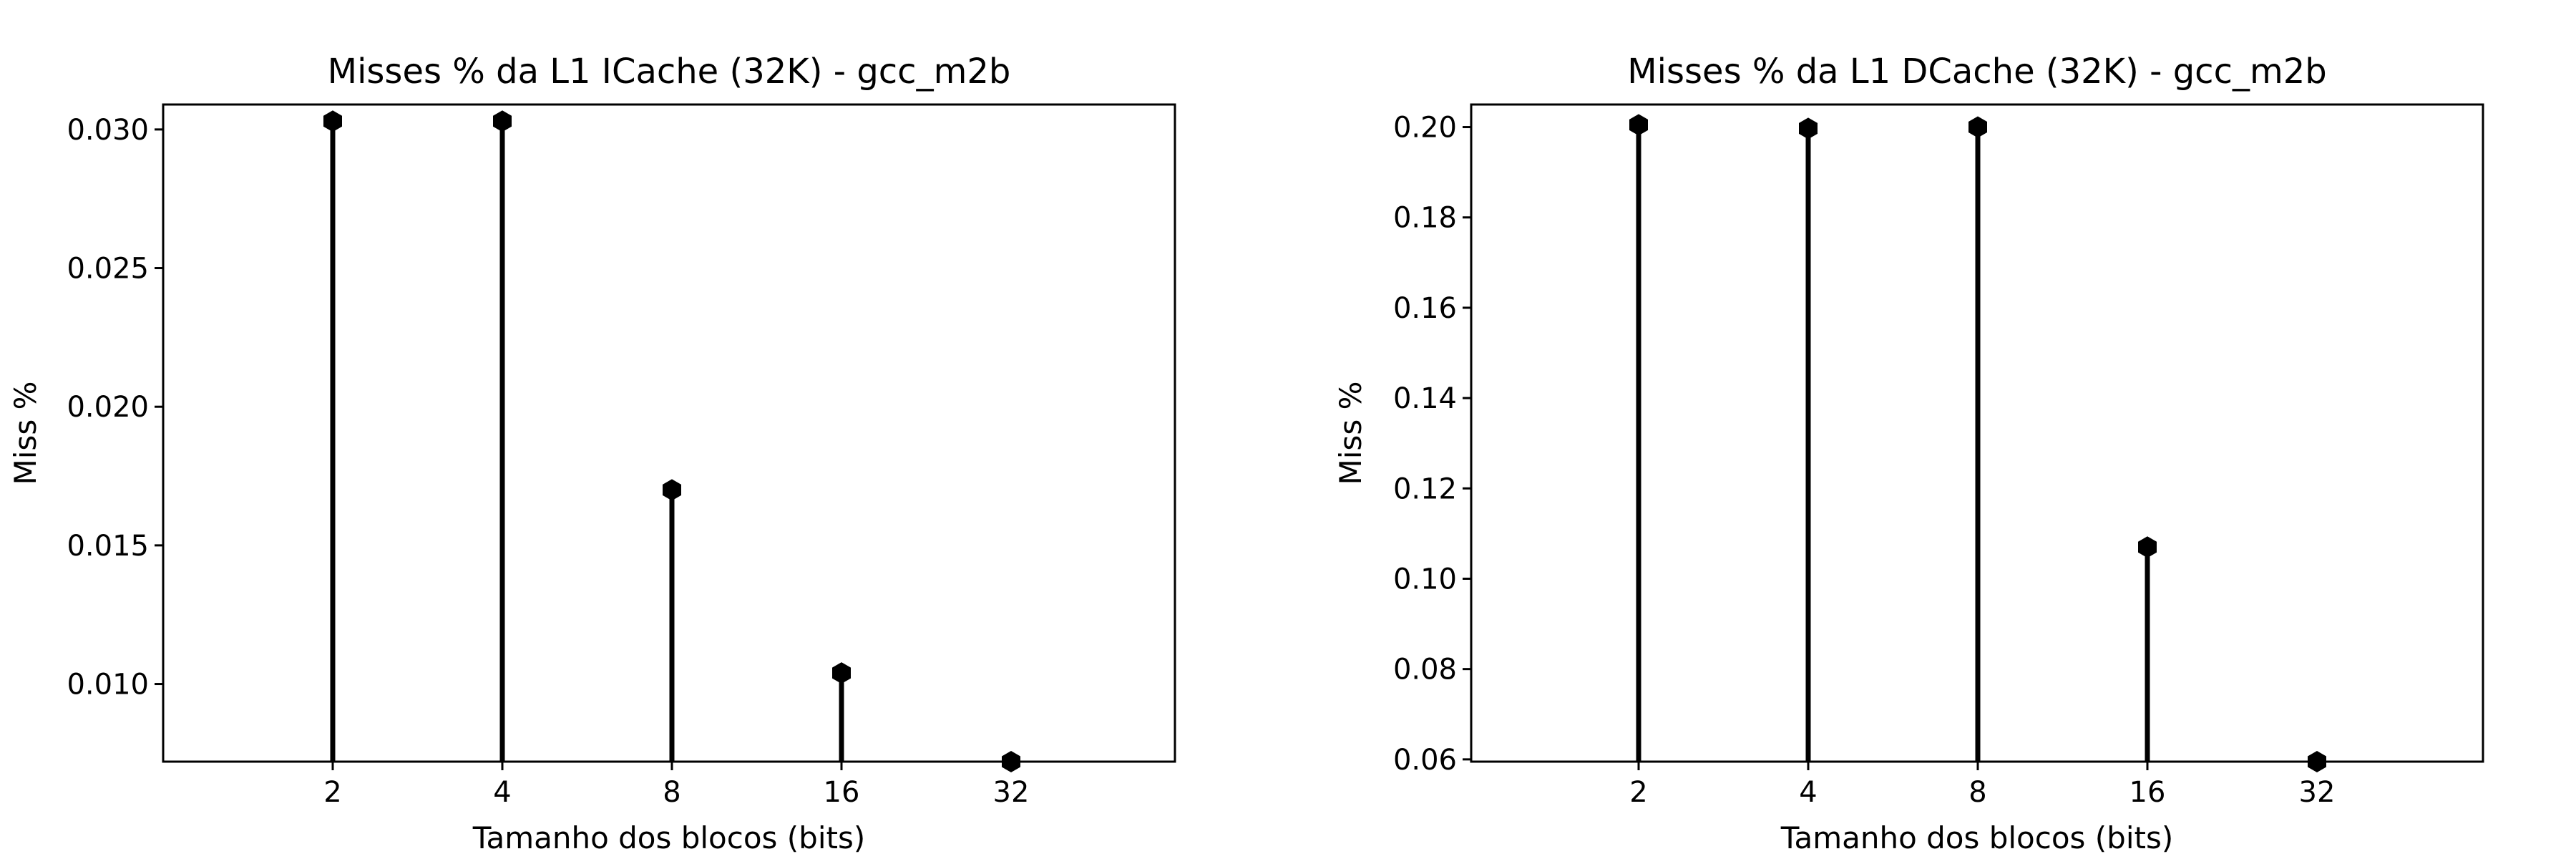 The width and height of the screenshot is (2576, 859). I want to click on y-tick-label: 0.025, so click(108, 269).